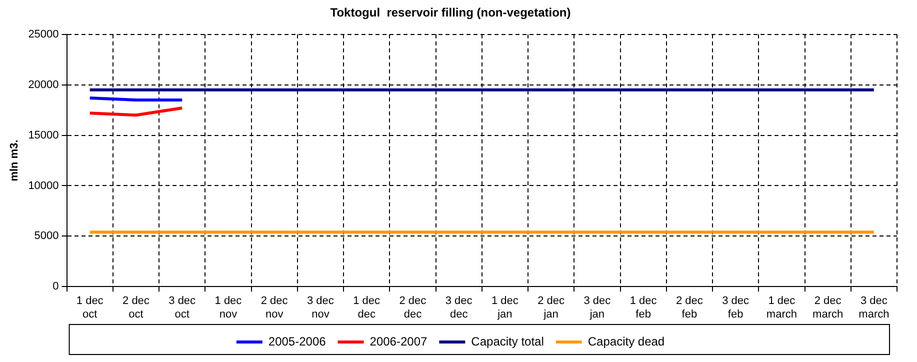  I want to click on x-tick-label: 1 dec feb, so click(644, 307).